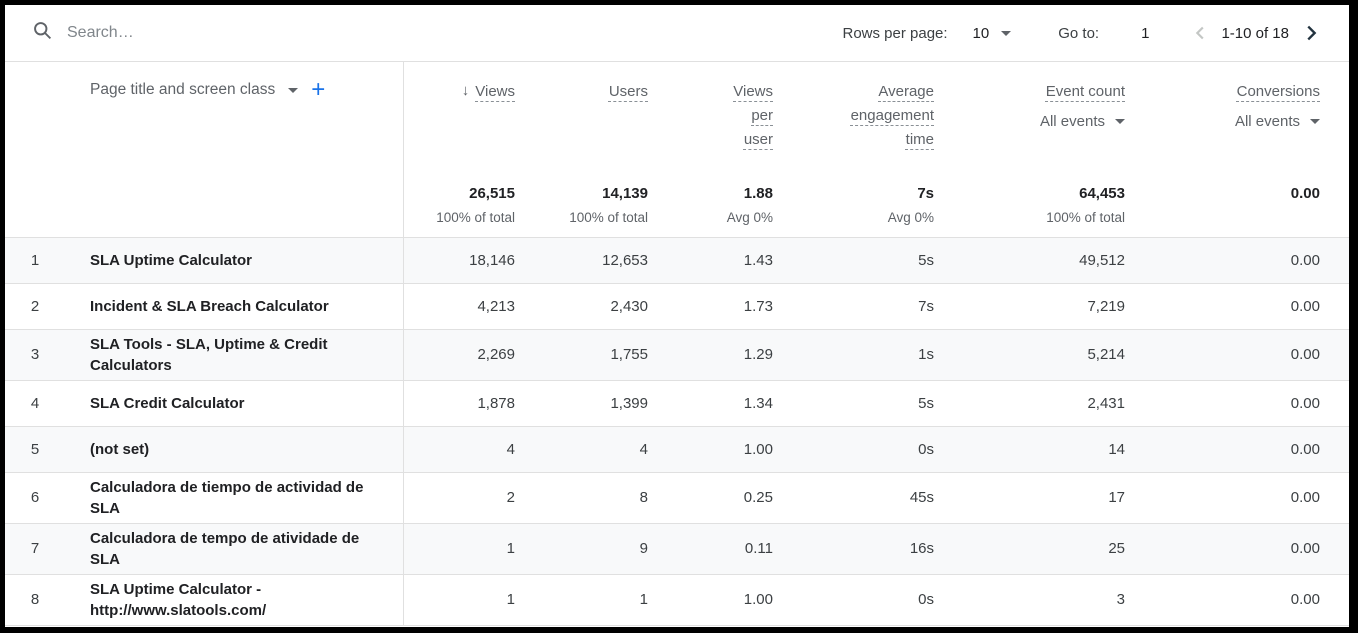 Image resolution: width=1358 pixels, height=633 pixels. What do you see at coordinates (853, 204) in the screenshot?
I see `totals-cell: 7s Avg 0%` at bounding box center [853, 204].